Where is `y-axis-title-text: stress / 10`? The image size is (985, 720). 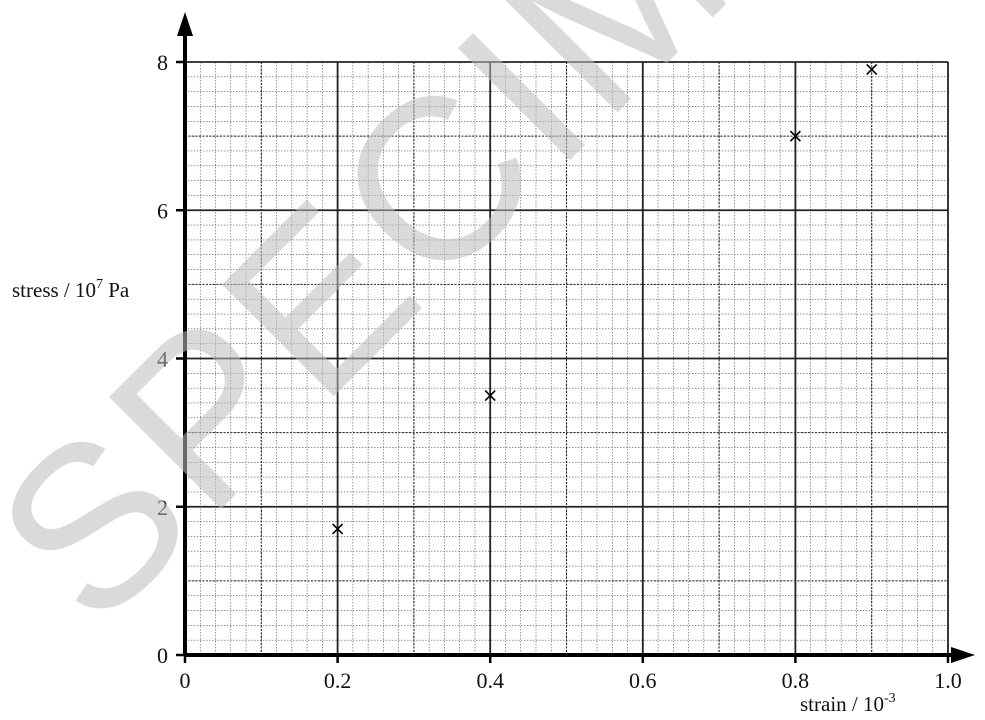
y-axis-title-text: stress / 10 is located at coordinates (54, 290).